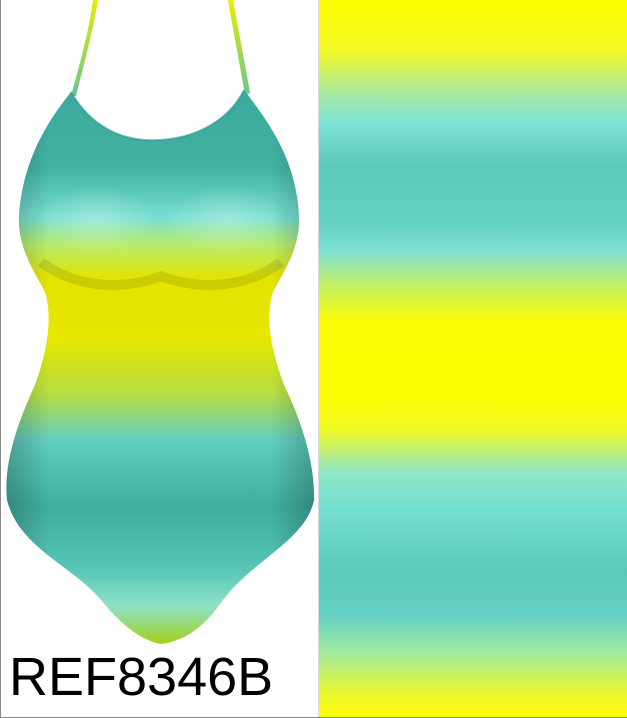 This screenshot has height=718, width=627. Describe the element at coordinates (239, 47) in the screenshot. I see `right-strap` at that location.